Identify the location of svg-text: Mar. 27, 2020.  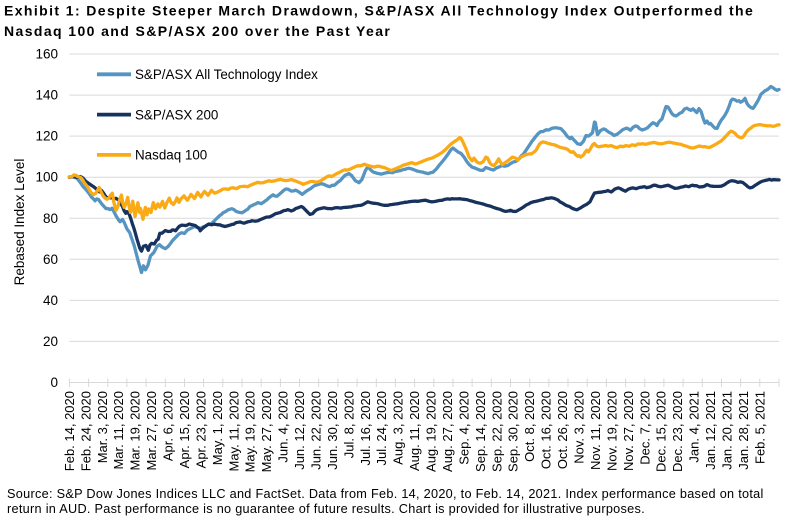
(151, 431).